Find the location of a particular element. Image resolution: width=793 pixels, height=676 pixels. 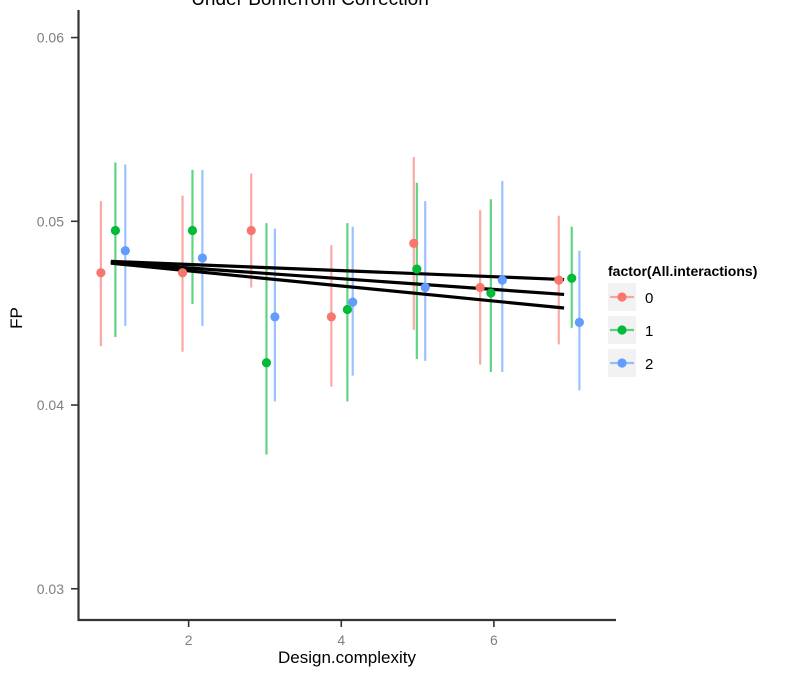

legend-item-0: 0 is located at coordinates (630, 297).